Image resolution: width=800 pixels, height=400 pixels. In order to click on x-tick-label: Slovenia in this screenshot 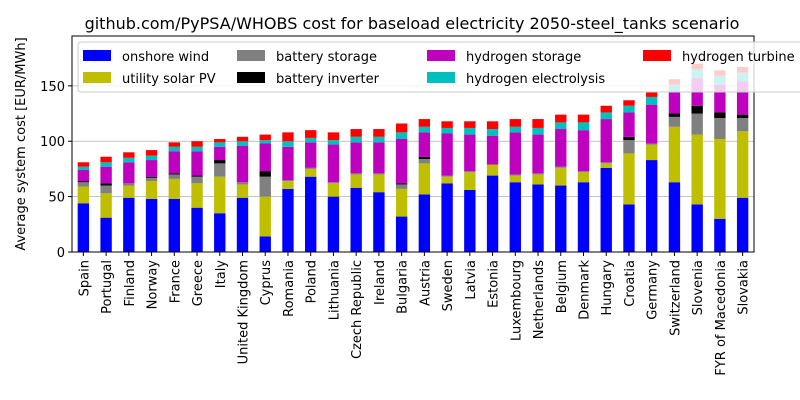, I will do `click(698, 287)`.